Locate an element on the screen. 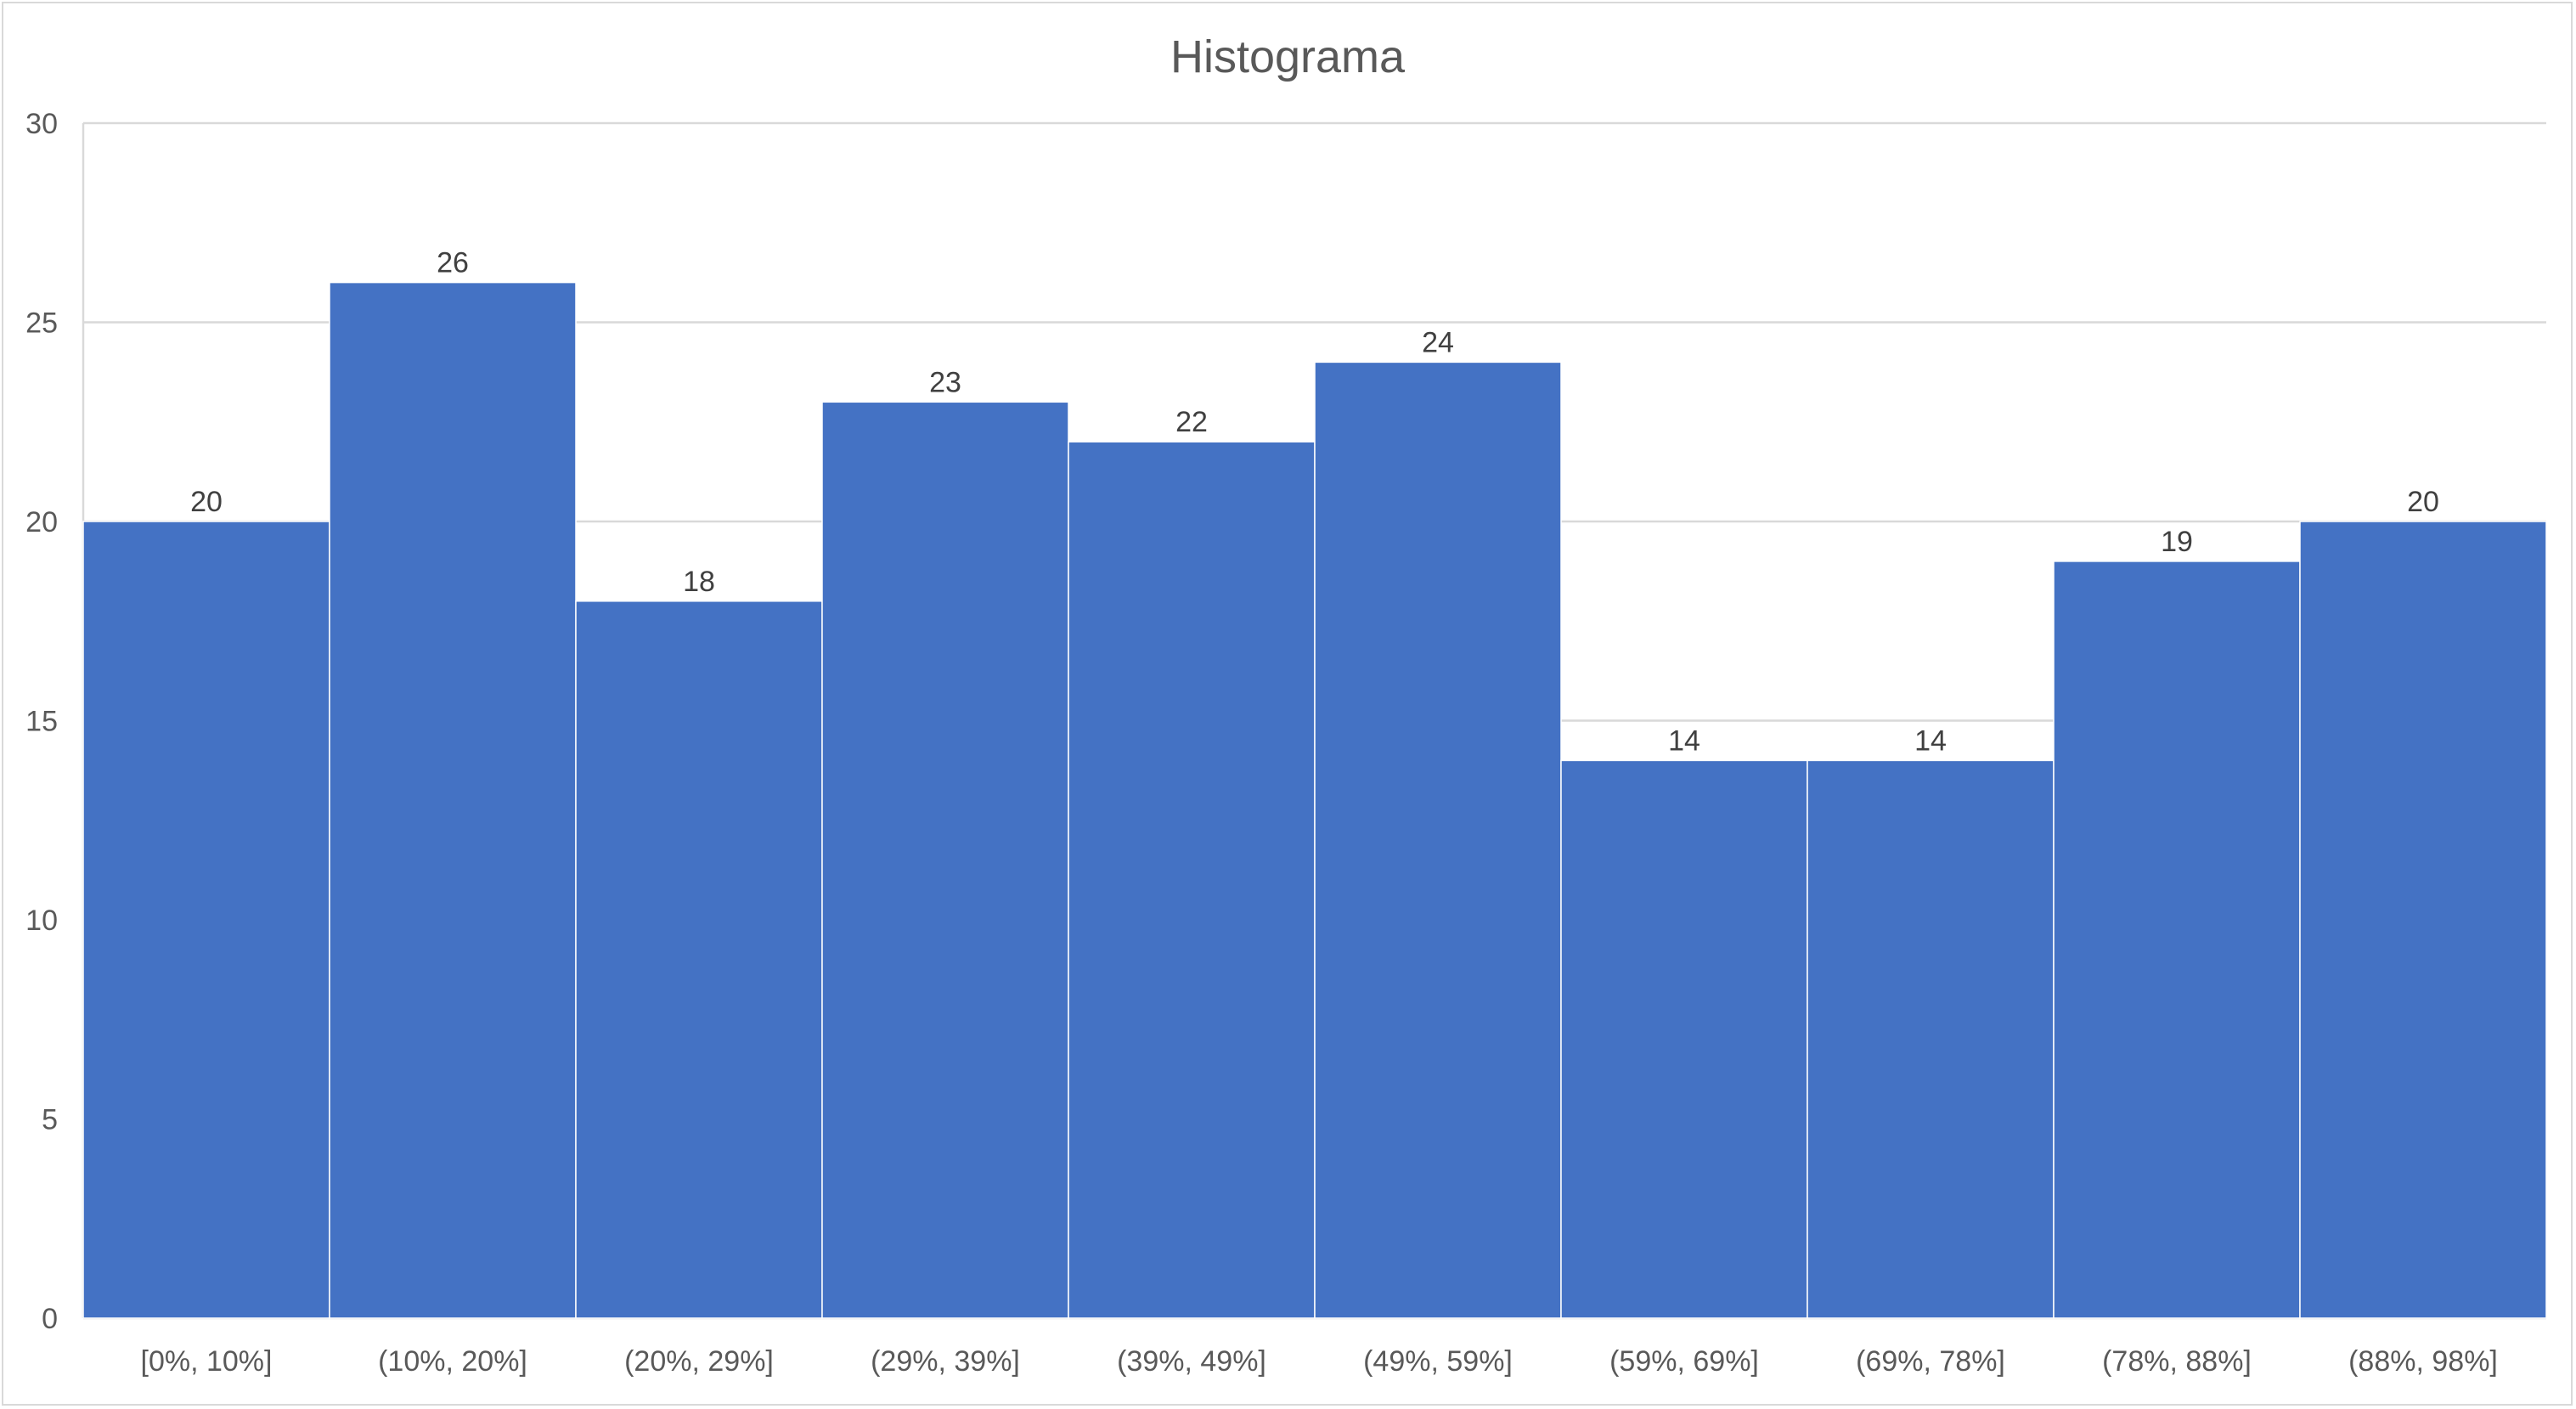 Image resolution: width=2576 pixels, height=1409 pixels. x-tick-label: (39%, 49%] is located at coordinates (1191, 1361).